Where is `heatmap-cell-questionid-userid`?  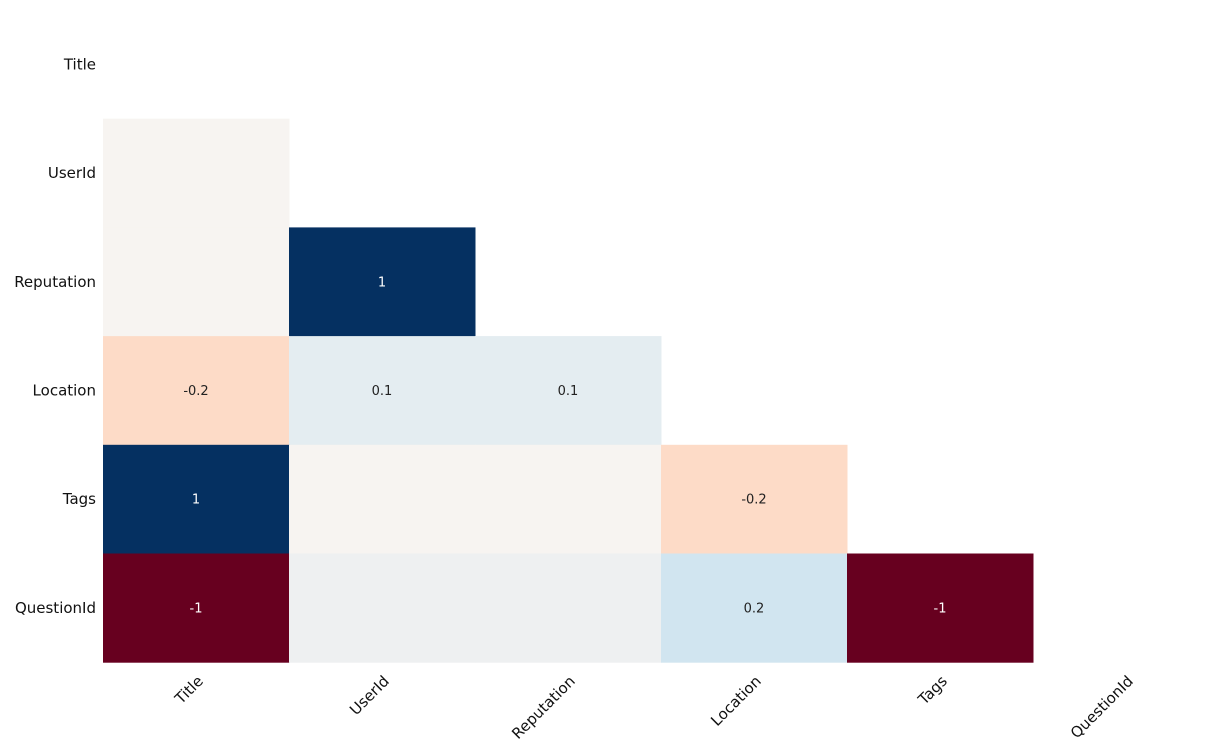
heatmap-cell-questionid-userid is located at coordinates (382, 608).